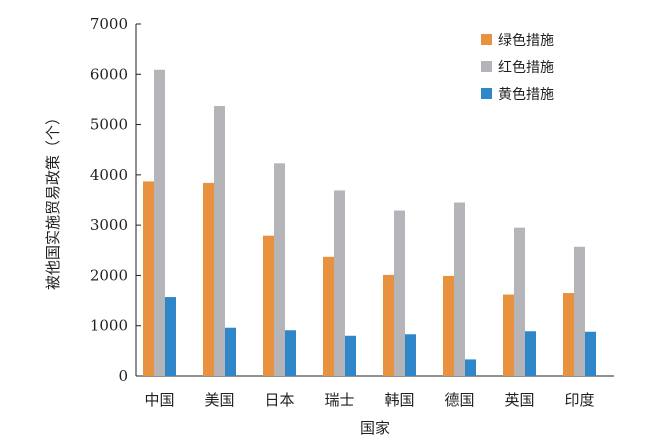  I want to click on x-tick-label: 韩国, so click(399, 400).